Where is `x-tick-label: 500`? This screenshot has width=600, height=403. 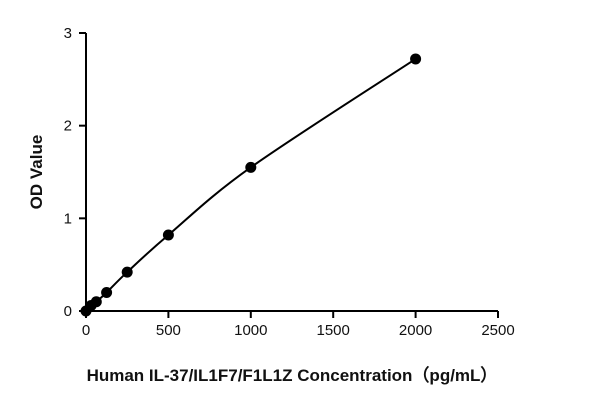
x-tick-label: 500 is located at coordinates (168, 330).